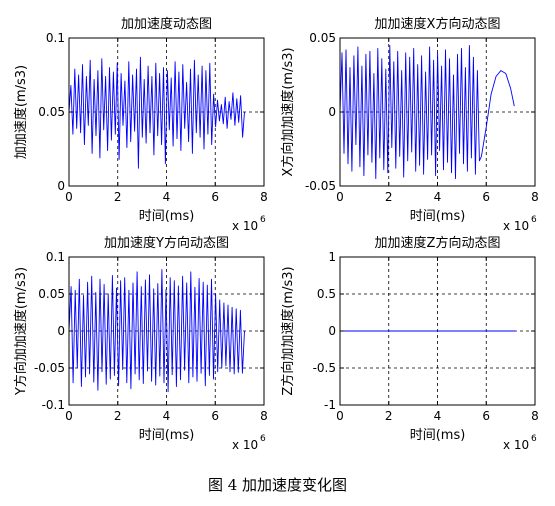 Image resolution: width=555 pixels, height=506 pixels. What do you see at coordinates (288, 330) in the screenshot?
I see `y-axis-label: Z方向加加速度(m/s3)` at bounding box center [288, 330].